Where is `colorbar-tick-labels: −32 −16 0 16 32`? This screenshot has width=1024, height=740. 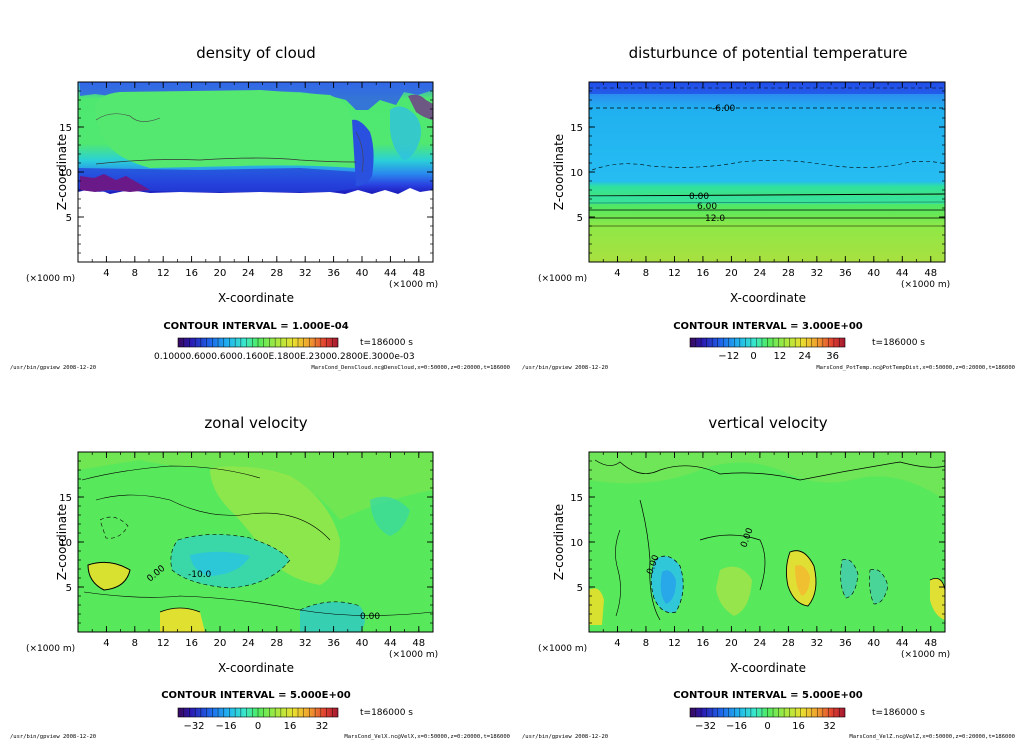
colorbar-tick-labels: −32 −16 0 16 32 is located at coordinates (255, 726).